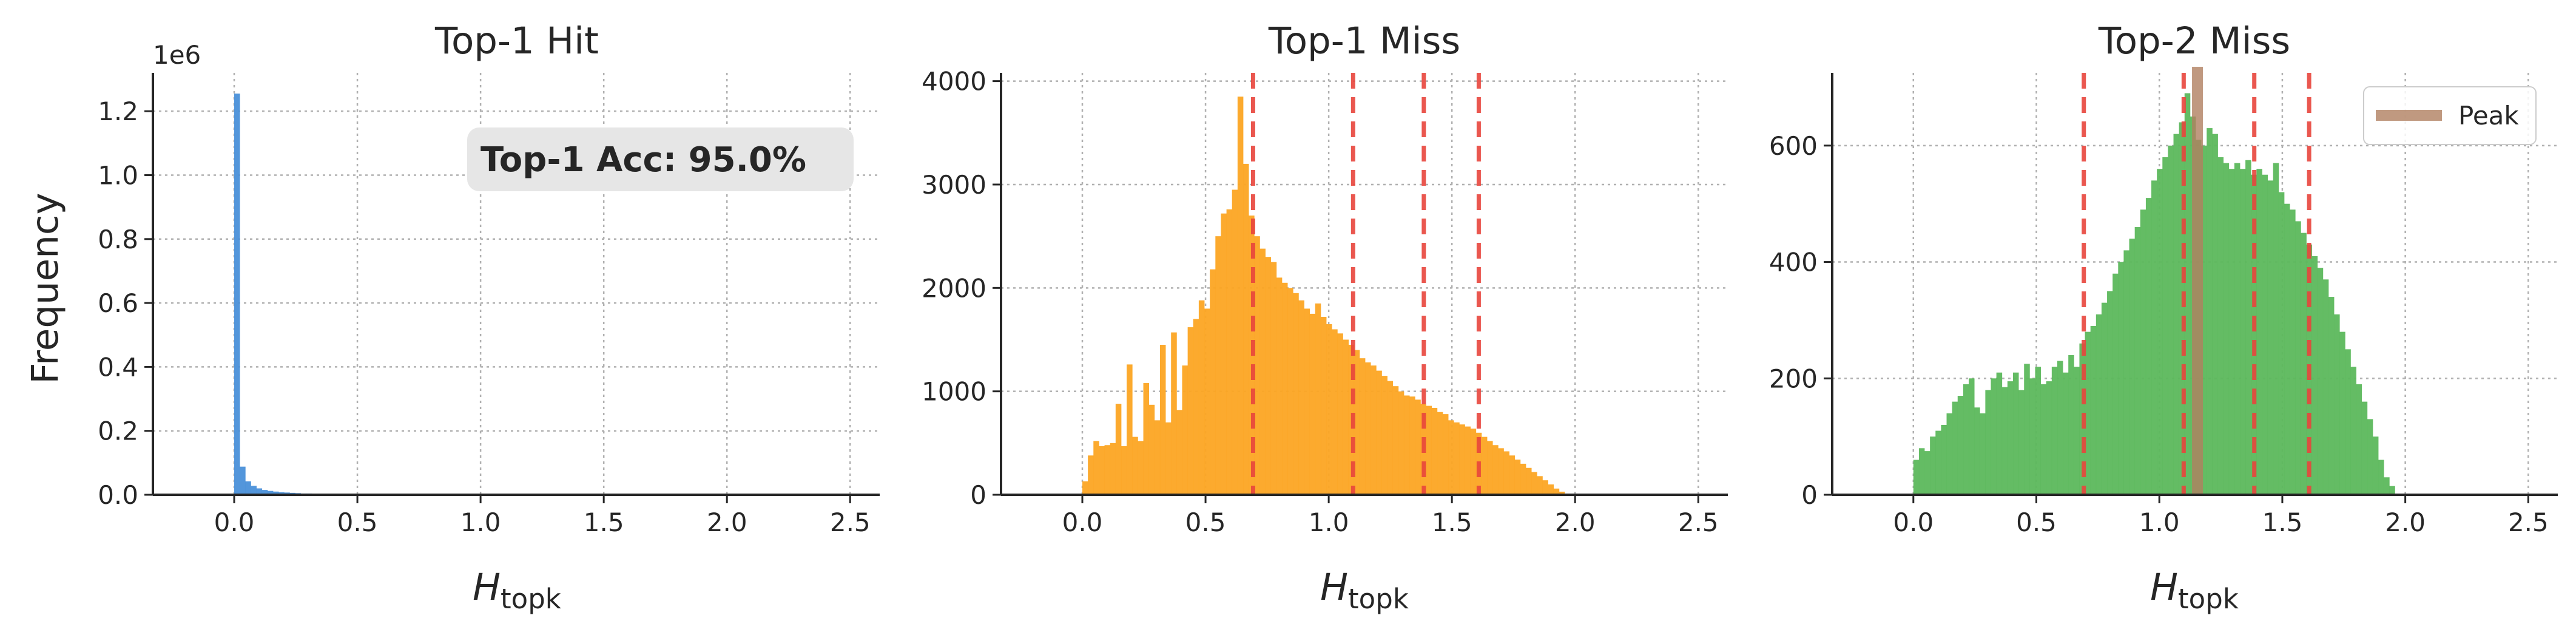 Image resolution: width=2576 pixels, height=635 pixels. What do you see at coordinates (1083, 522) in the screenshot?
I see `x-tick-label: 0.0` at bounding box center [1083, 522].